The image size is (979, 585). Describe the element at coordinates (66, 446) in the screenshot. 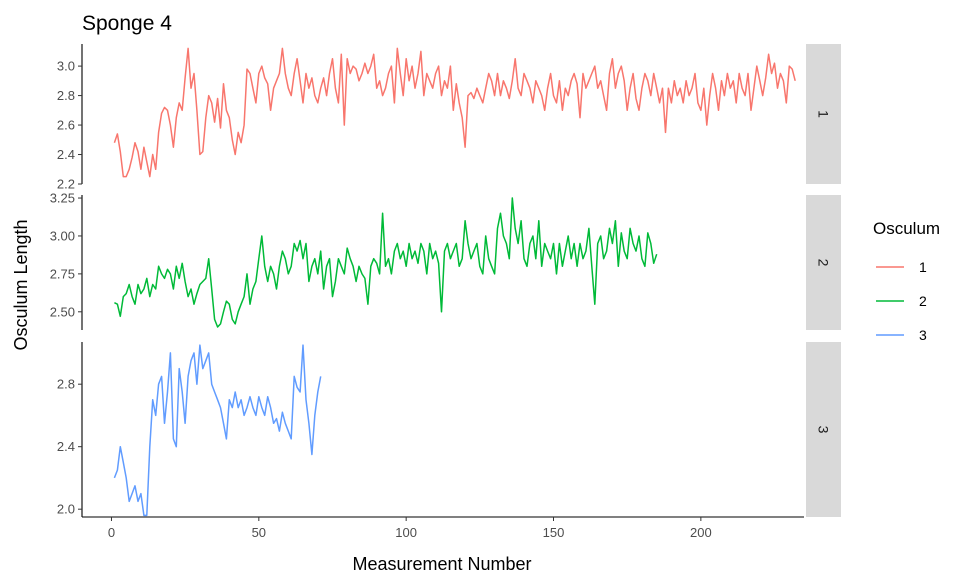

I see `y-tick-label-3-1: 2.4` at that location.